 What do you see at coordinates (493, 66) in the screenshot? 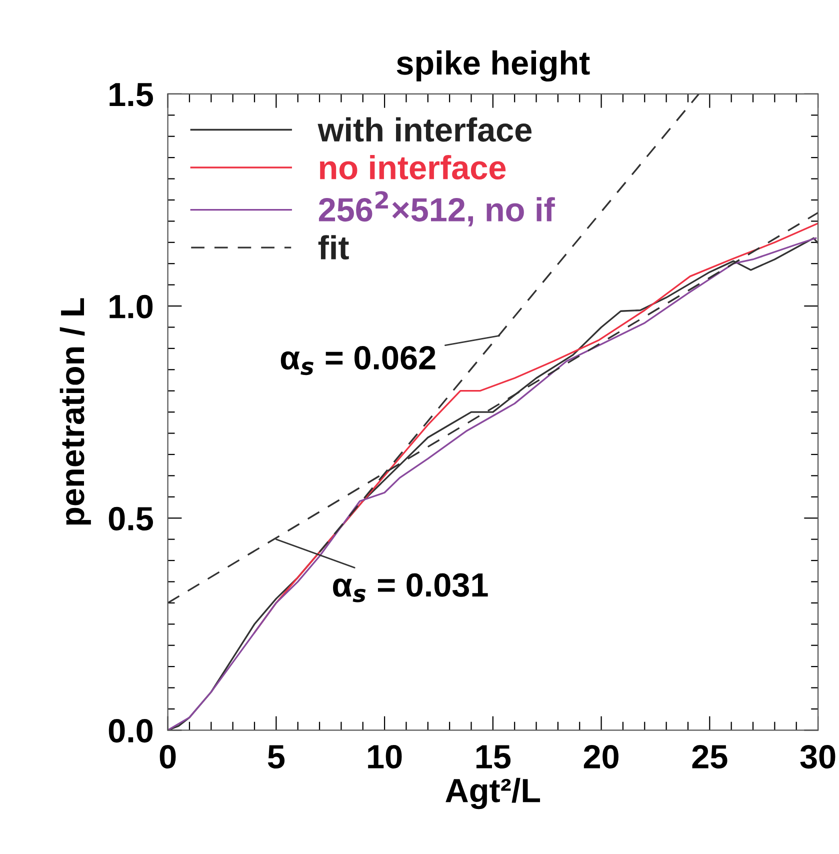
I see `chart-title: spike height` at bounding box center [493, 66].